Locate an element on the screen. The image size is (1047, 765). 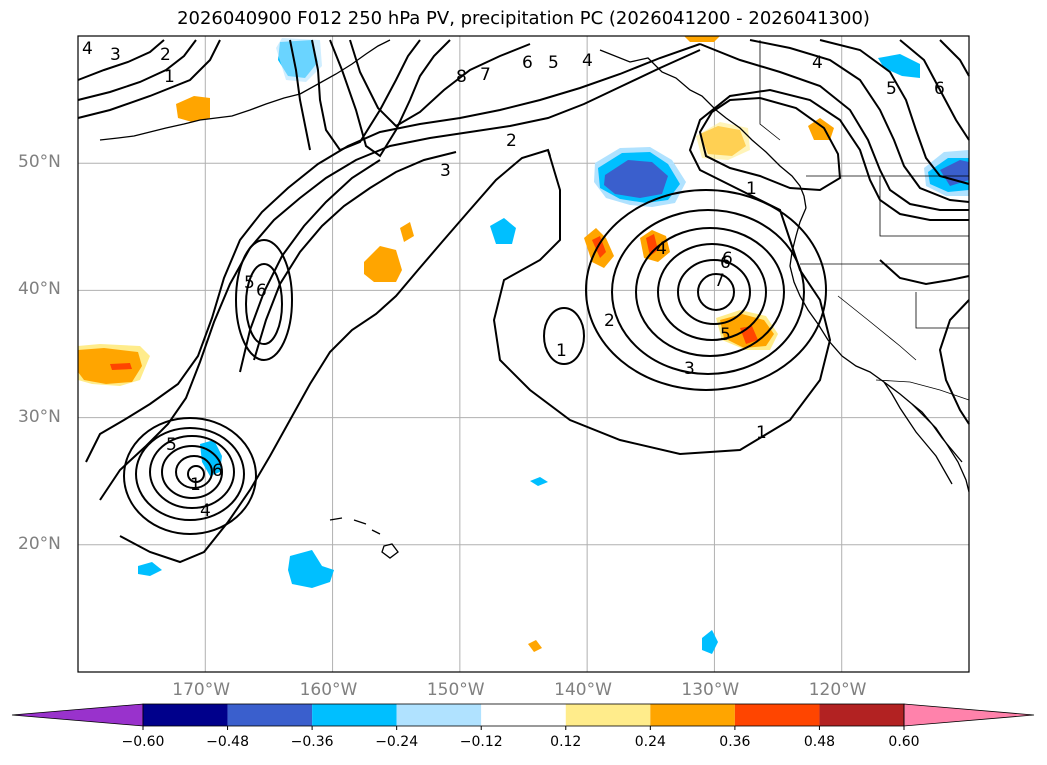
colorbar-extend-low is located at coordinates (77, 715).